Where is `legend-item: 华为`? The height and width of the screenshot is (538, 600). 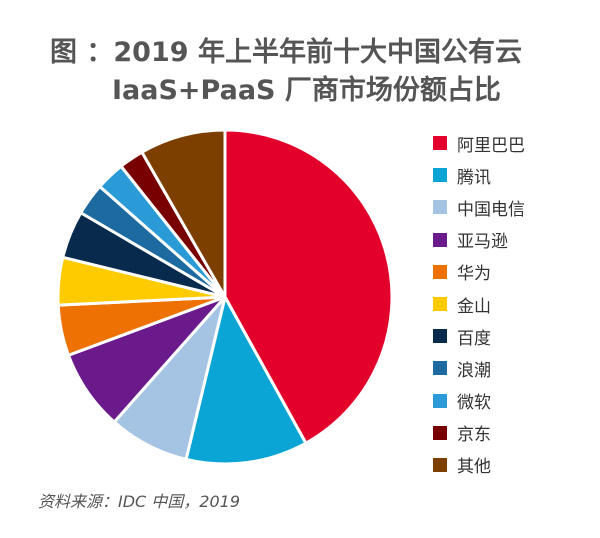
legend-item: 华为 is located at coordinates (479, 272).